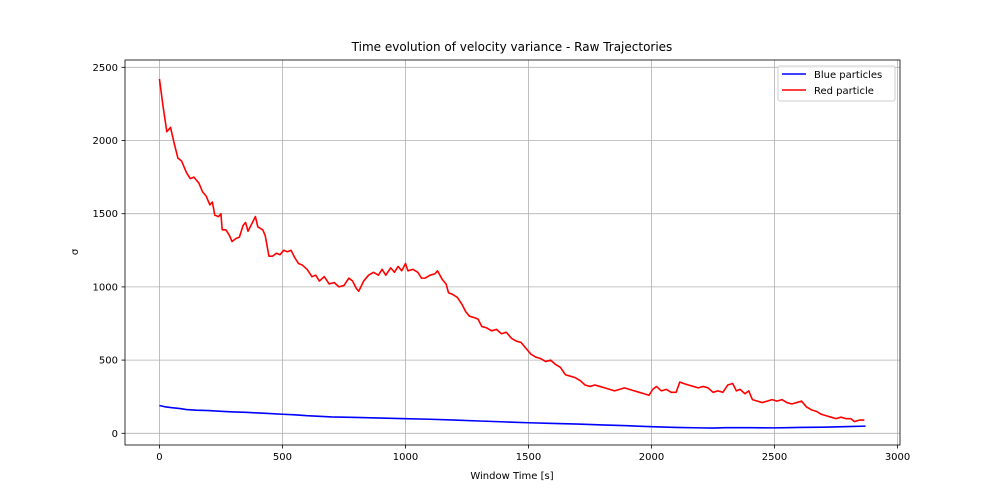 Image resolution: width=1000 pixels, height=500 pixels. I want to click on series-line-blue-particles, so click(512, 416).